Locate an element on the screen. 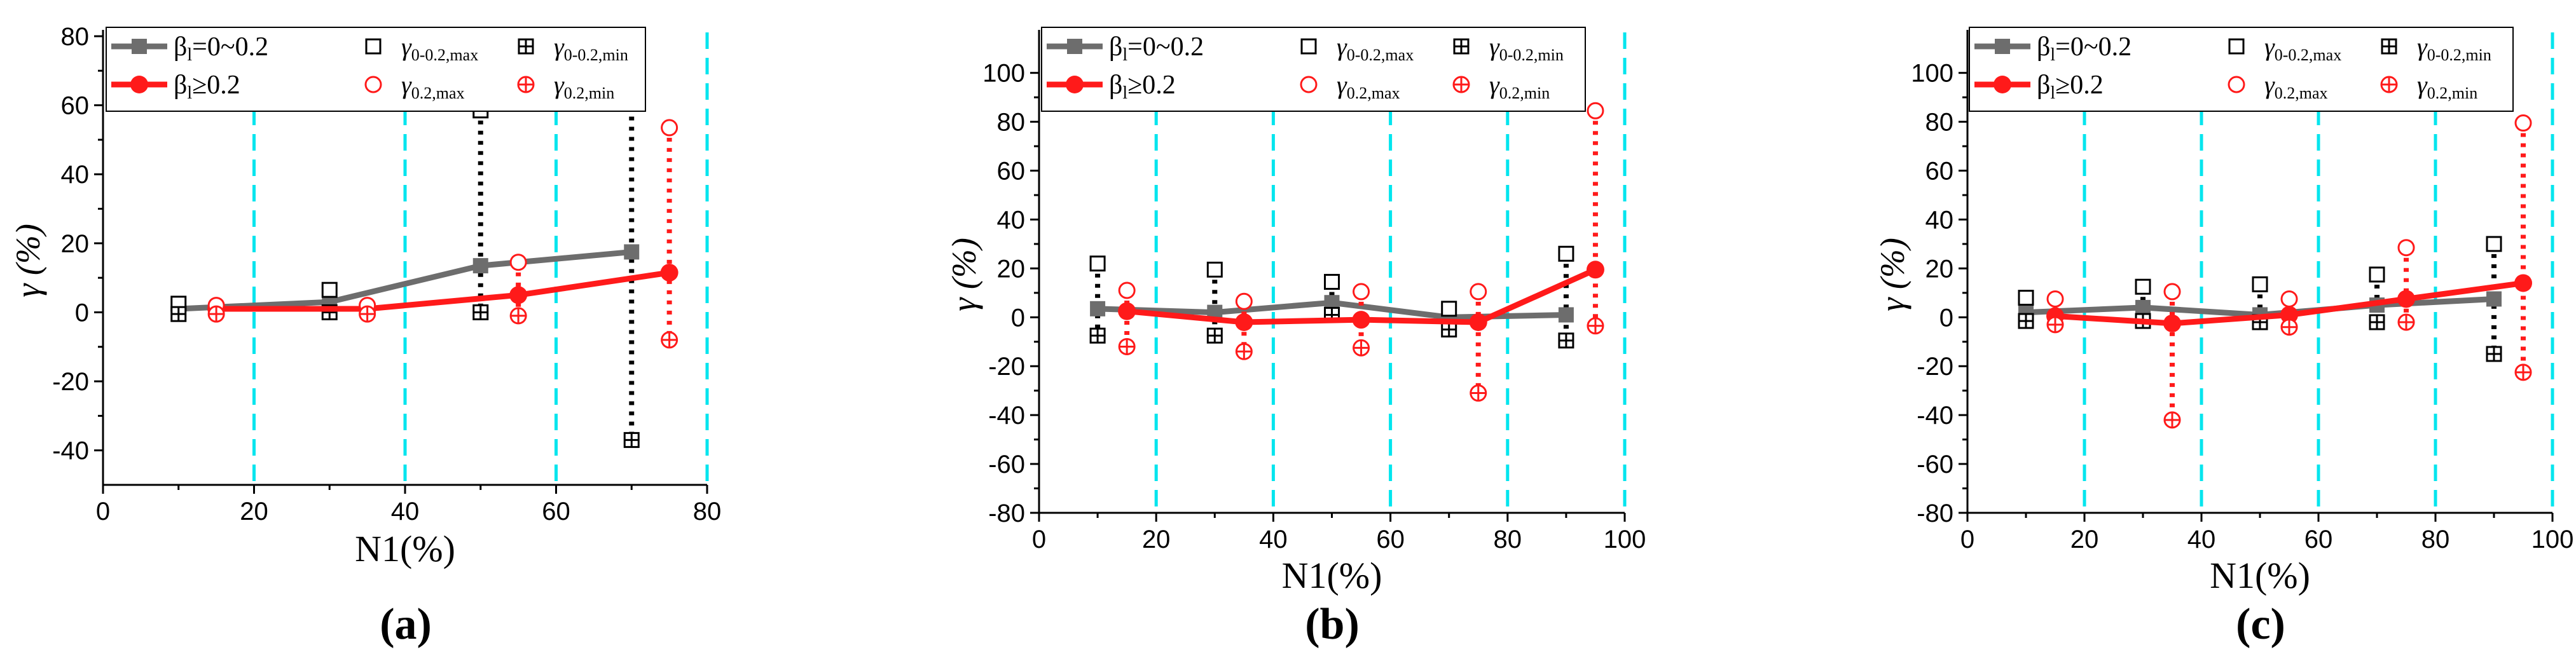 The height and width of the screenshot is (652, 2576). y-tick-label: 100 is located at coordinates (1003, 74).